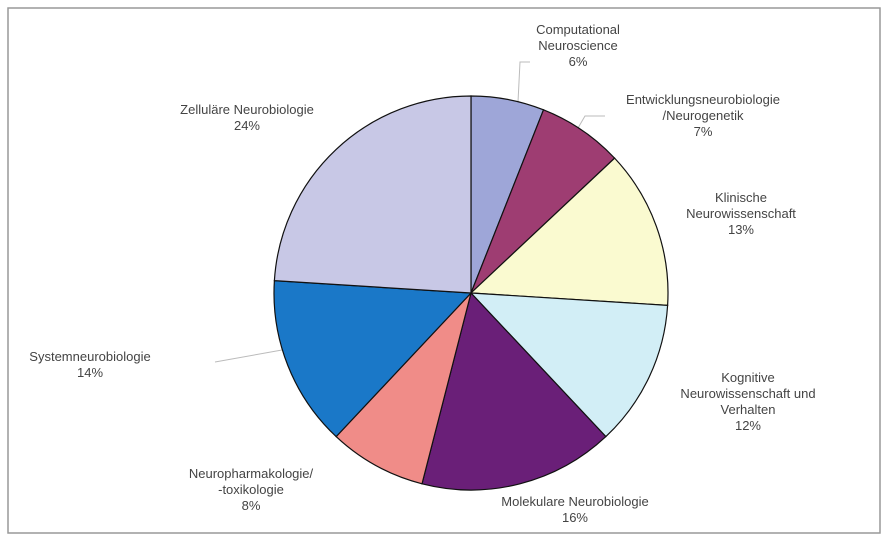 The height and width of the screenshot is (541, 886). What do you see at coordinates (741, 205) in the screenshot?
I see `category-label: Klinische Neurowissenschaft` at bounding box center [741, 205].